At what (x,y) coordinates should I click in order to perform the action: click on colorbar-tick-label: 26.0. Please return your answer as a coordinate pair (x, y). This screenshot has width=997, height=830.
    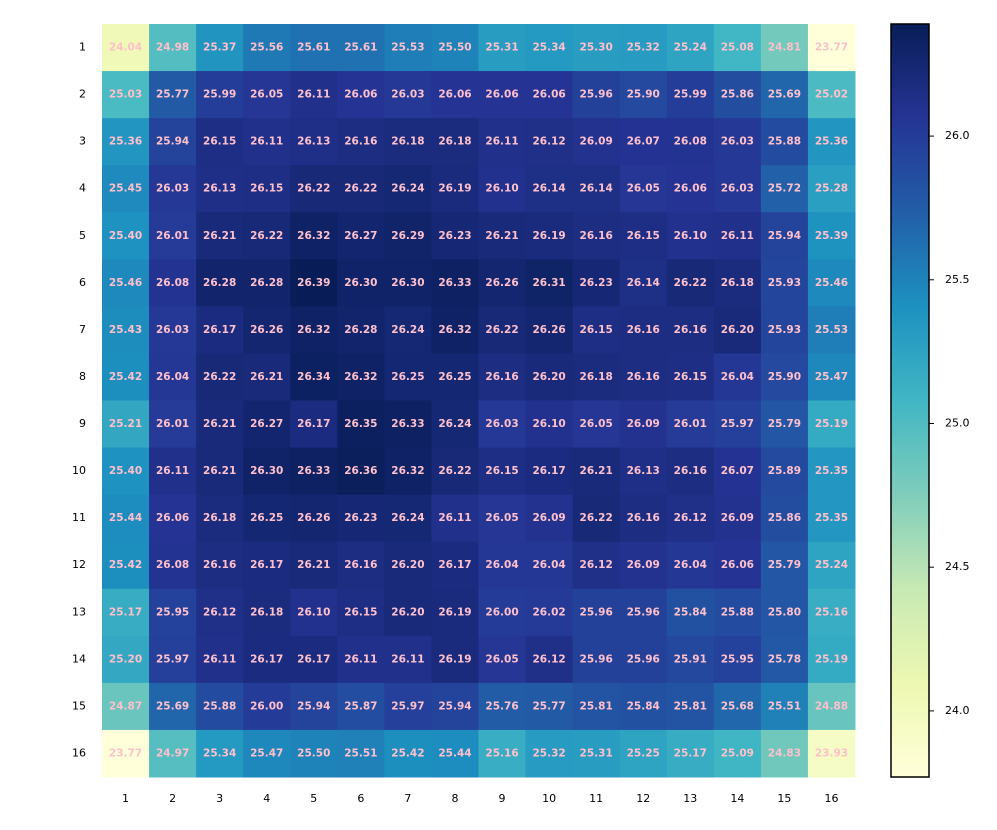
    Looking at the image, I should click on (957, 135).